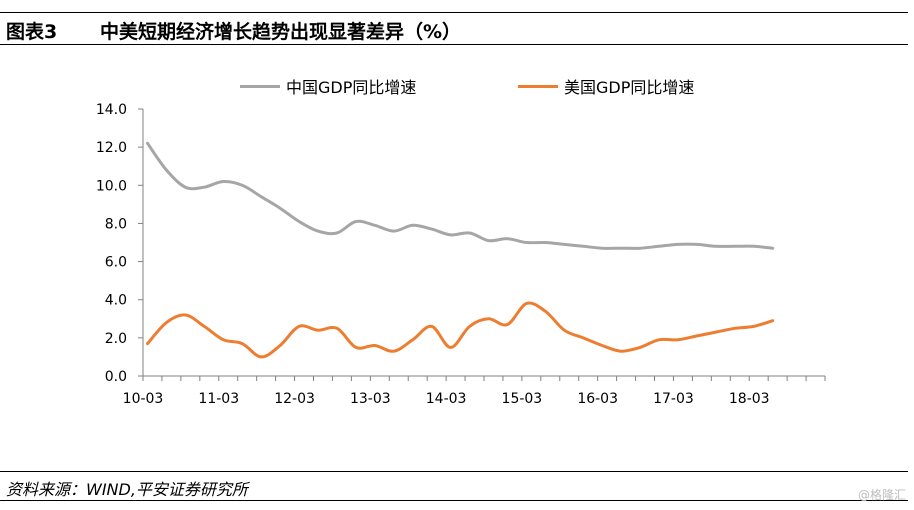 The image size is (914, 510). Describe the element at coordinates (116, 224) in the screenshot. I see `y-tick-label: 8.0` at that location.